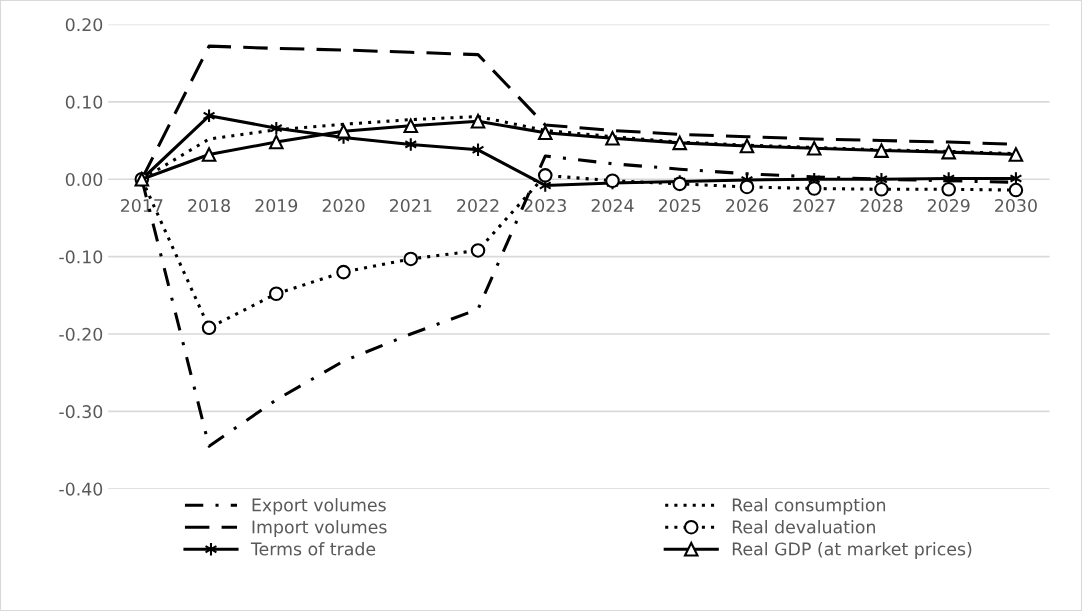  Describe the element at coordinates (319, 506) in the screenshot. I see `legend-label: Export volumes` at that location.